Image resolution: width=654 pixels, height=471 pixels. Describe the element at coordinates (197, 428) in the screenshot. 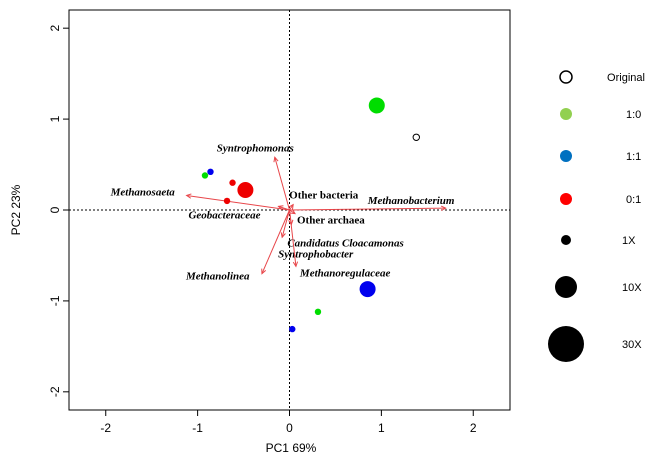

I see `x-tick-label: -1` at that location.